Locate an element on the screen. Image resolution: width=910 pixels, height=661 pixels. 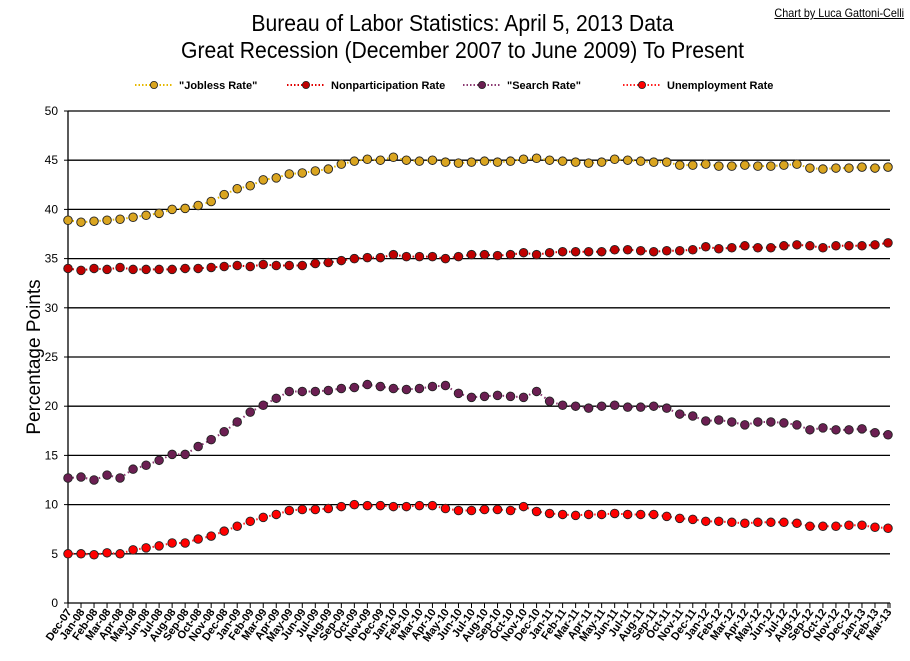
y-tick-label: 5 is located at coordinates (54, 554).